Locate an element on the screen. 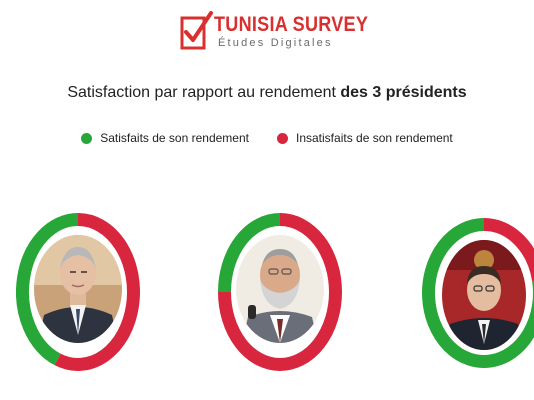 Image resolution: width=534 pixels, height=400 pixels. legend-dot-dissatisfied is located at coordinates (282, 138).